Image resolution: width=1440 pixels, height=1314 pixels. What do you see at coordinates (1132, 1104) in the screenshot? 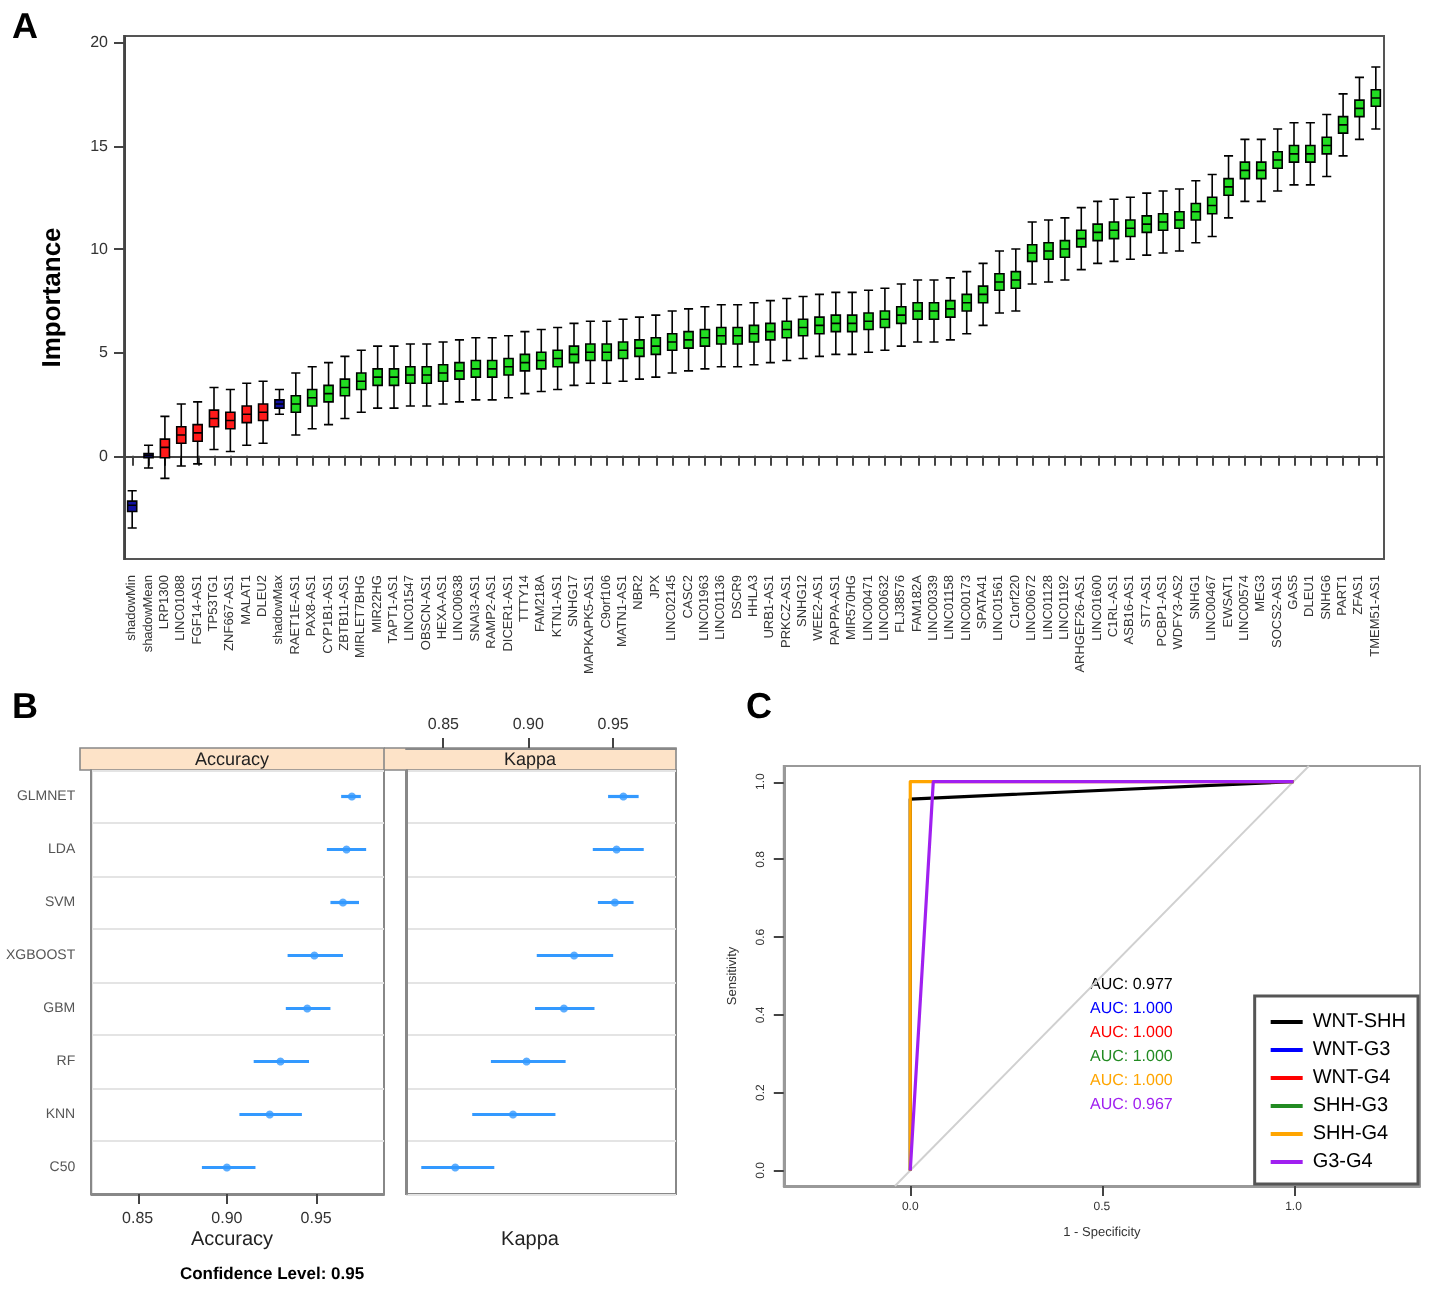
I see `annotation: AUC: 0.967` at bounding box center [1132, 1104].